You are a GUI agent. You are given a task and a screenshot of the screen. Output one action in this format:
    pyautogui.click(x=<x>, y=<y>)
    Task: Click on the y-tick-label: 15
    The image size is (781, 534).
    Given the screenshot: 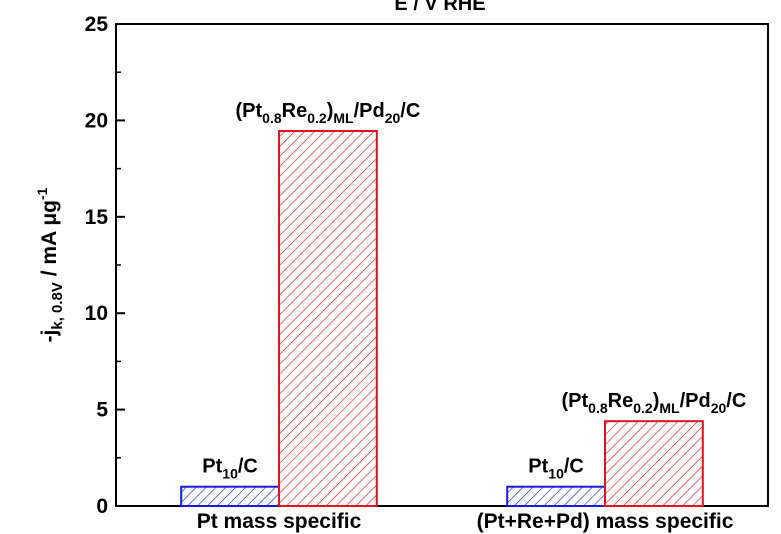 What is the action you would take?
    pyautogui.click(x=97, y=217)
    